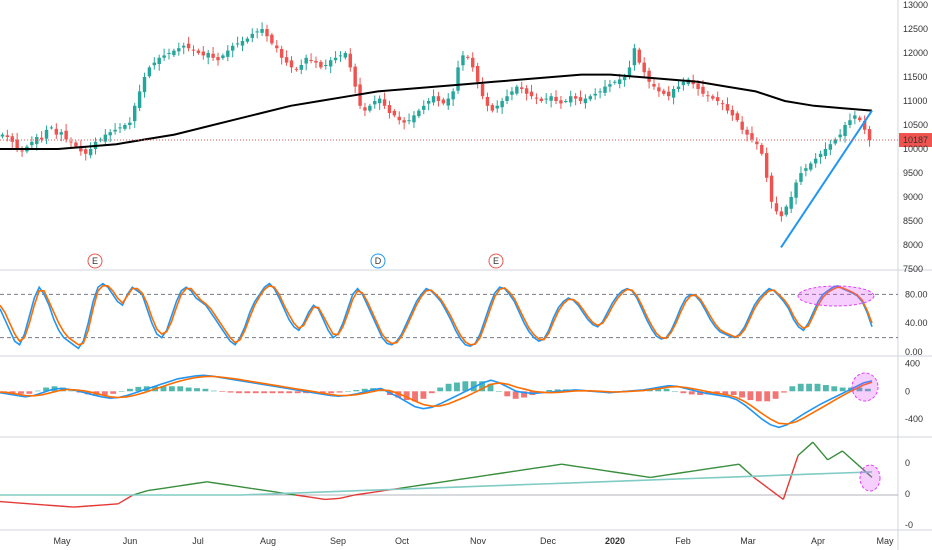 Image resolution: width=932 pixels, height=550 pixels. What do you see at coordinates (449, 474) in the screenshot?
I see `oscillator-panel` at bounding box center [449, 474].